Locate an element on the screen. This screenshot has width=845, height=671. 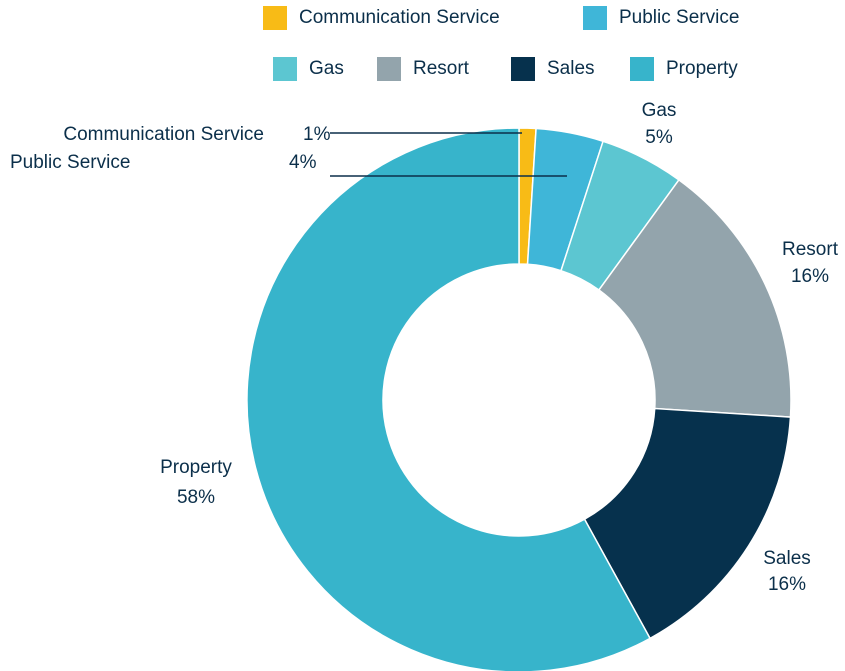
slice-label: Communication Service is located at coordinates (163, 134).